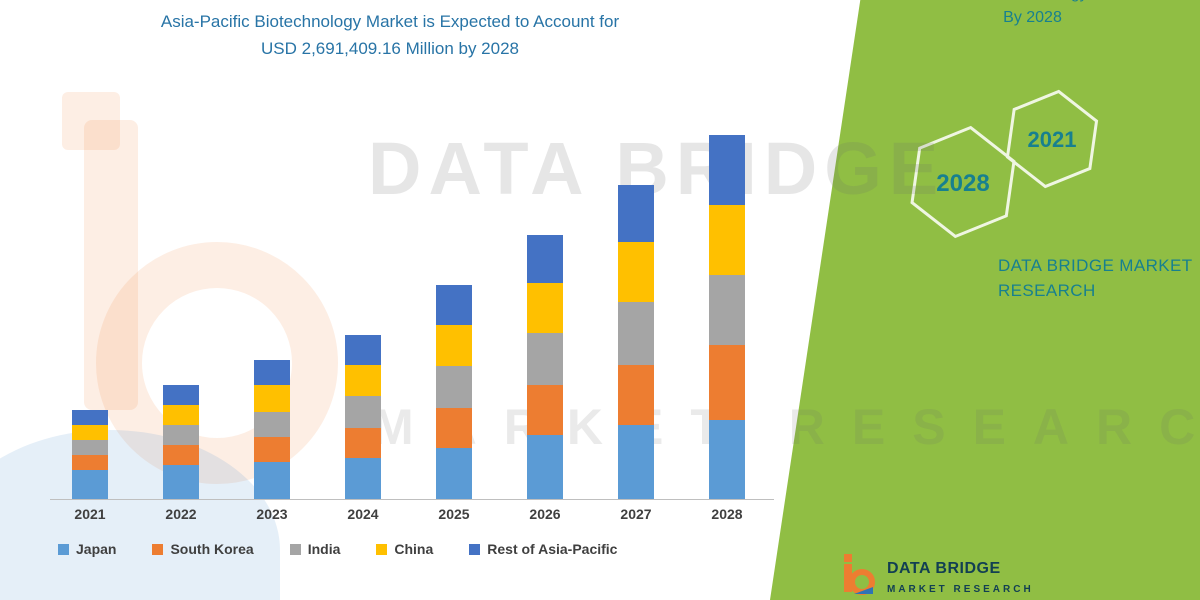 Image resolution: width=1200 pixels, height=600 pixels. I want to click on bar-segment-japan-2023, so click(272, 481).